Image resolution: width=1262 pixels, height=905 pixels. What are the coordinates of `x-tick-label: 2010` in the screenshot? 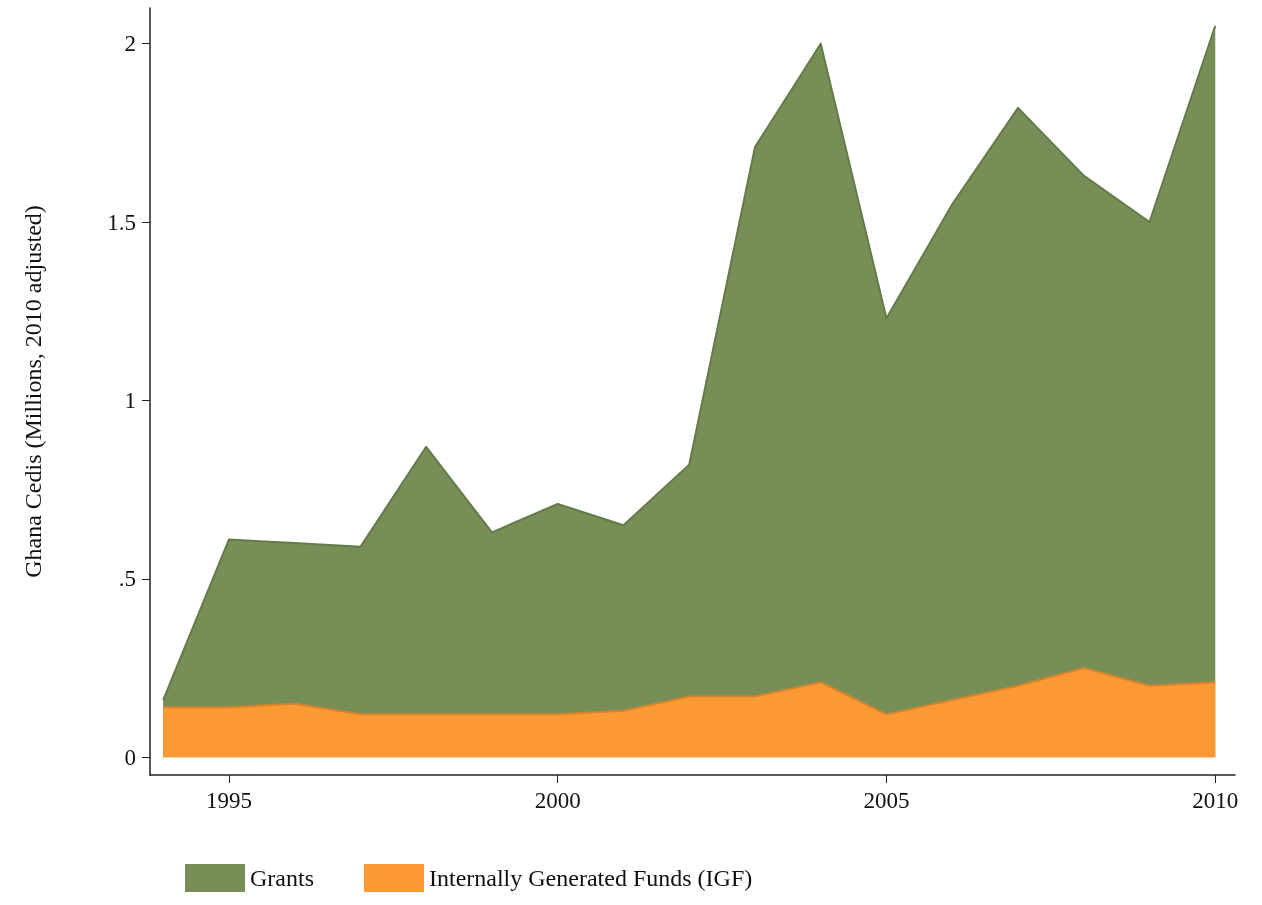 It's located at (1215, 800).